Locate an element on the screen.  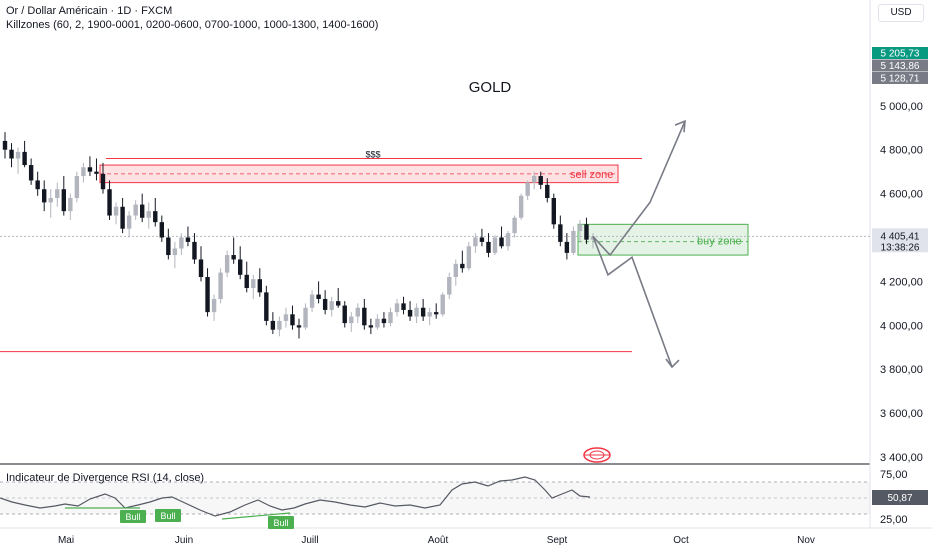
bullish-arrowhead-icon is located at coordinates (680, 126).